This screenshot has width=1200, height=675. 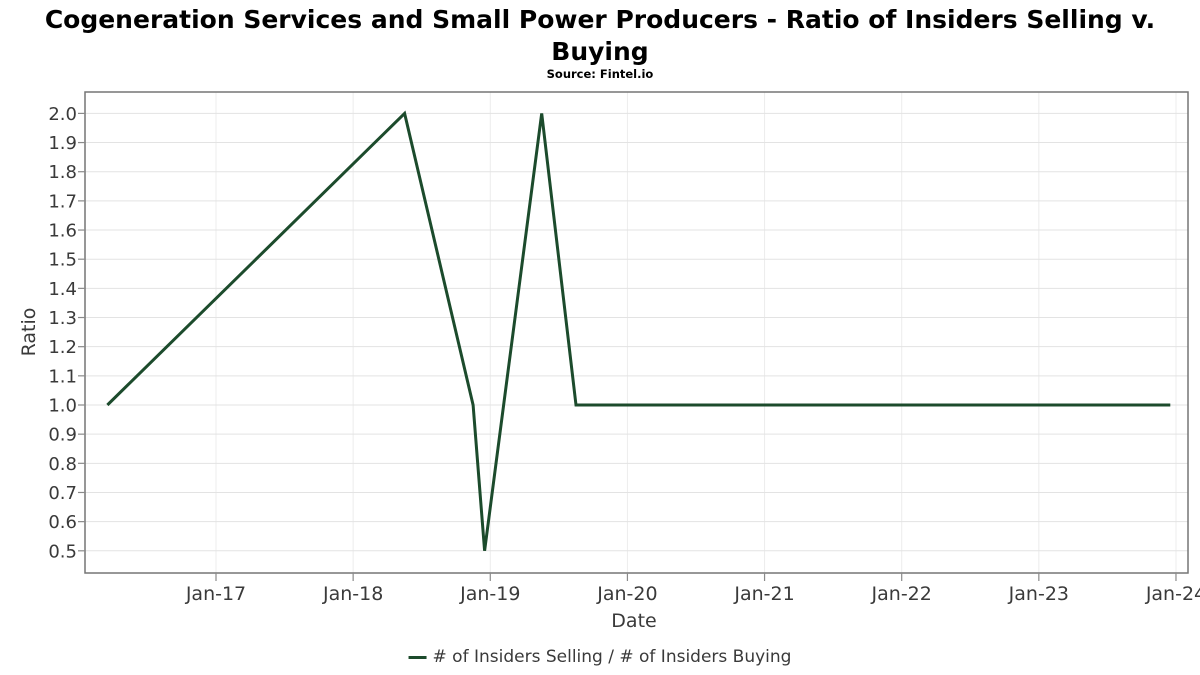 What do you see at coordinates (62, 318) in the screenshot?
I see `y-tick-label: 1.3` at bounding box center [62, 318].